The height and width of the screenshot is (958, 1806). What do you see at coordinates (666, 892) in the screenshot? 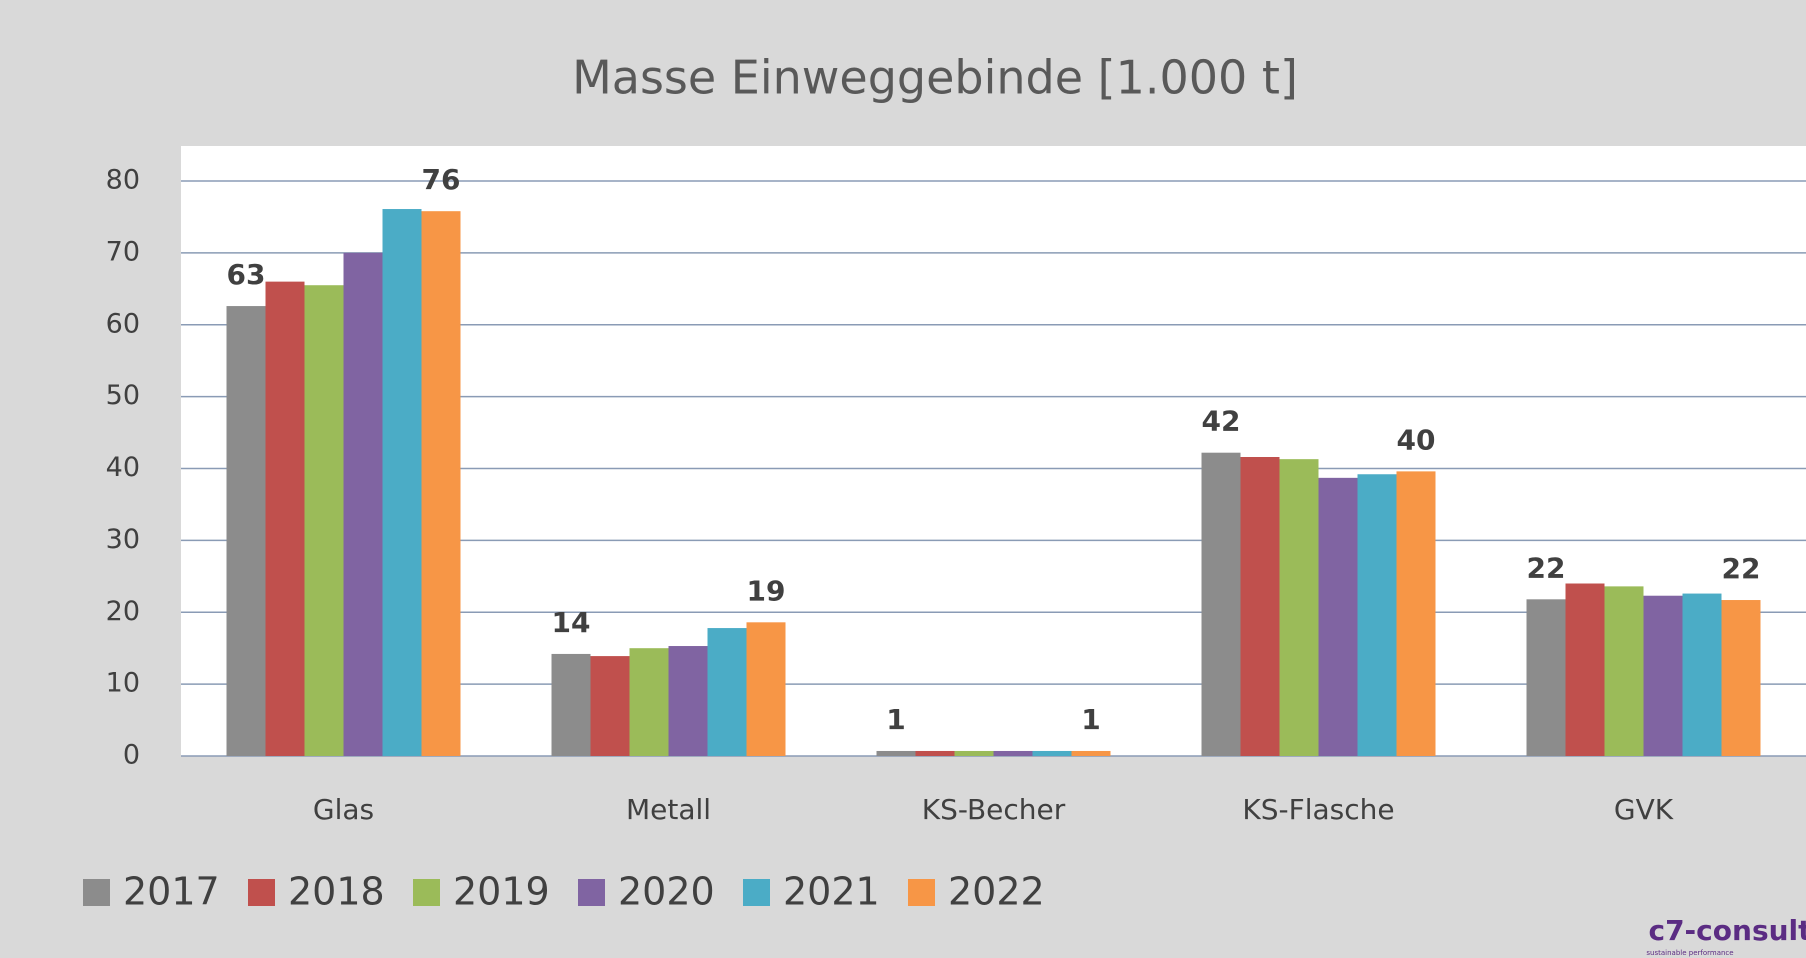
I see `legend-label: 2020` at bounding box center [666, 892].